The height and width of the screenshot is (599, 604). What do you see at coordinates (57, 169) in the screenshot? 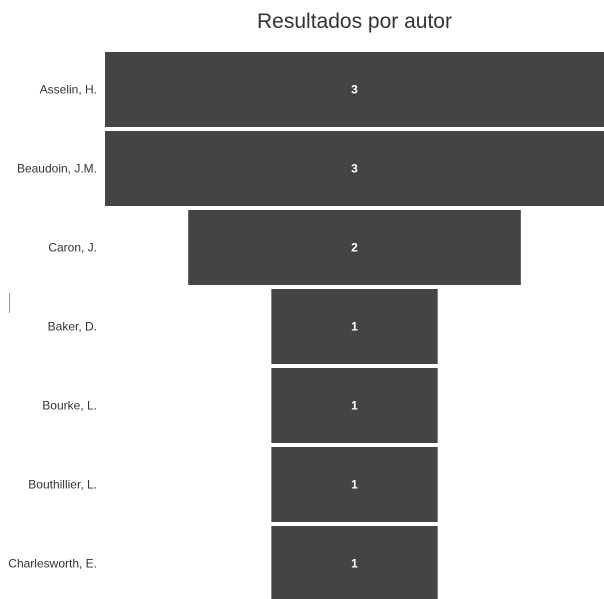
I see `category-label-1: Beaudoin, J.M.` at bounding box center [57, 169].